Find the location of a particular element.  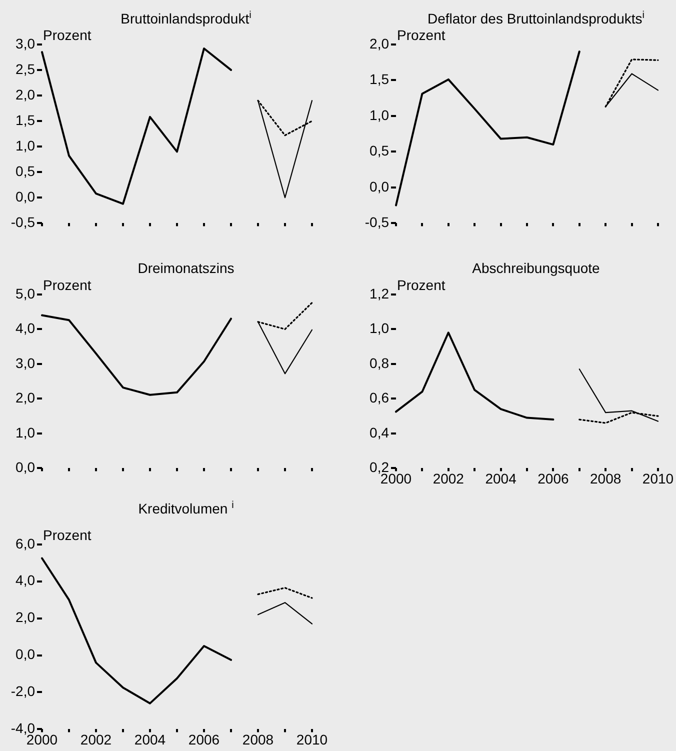

y-tick-label: 5,0 is located at coordinates (26, 293).